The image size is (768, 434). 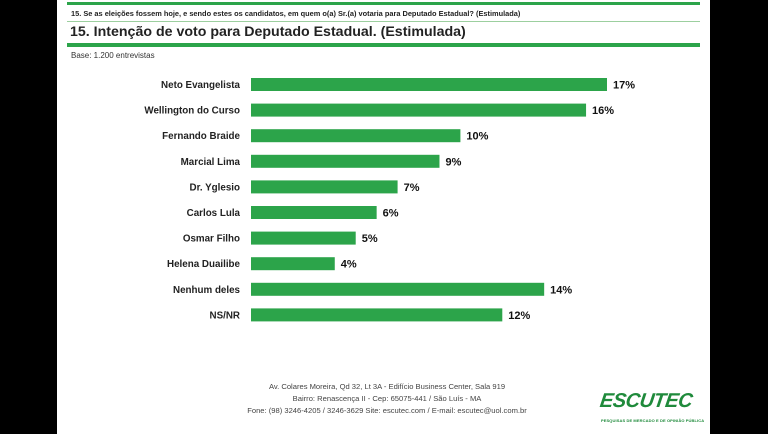 What do you see at coordinates (192, 111) in the screenshot?
I see `category-label: Wellington do Curso` at bounding box center [192, 111].